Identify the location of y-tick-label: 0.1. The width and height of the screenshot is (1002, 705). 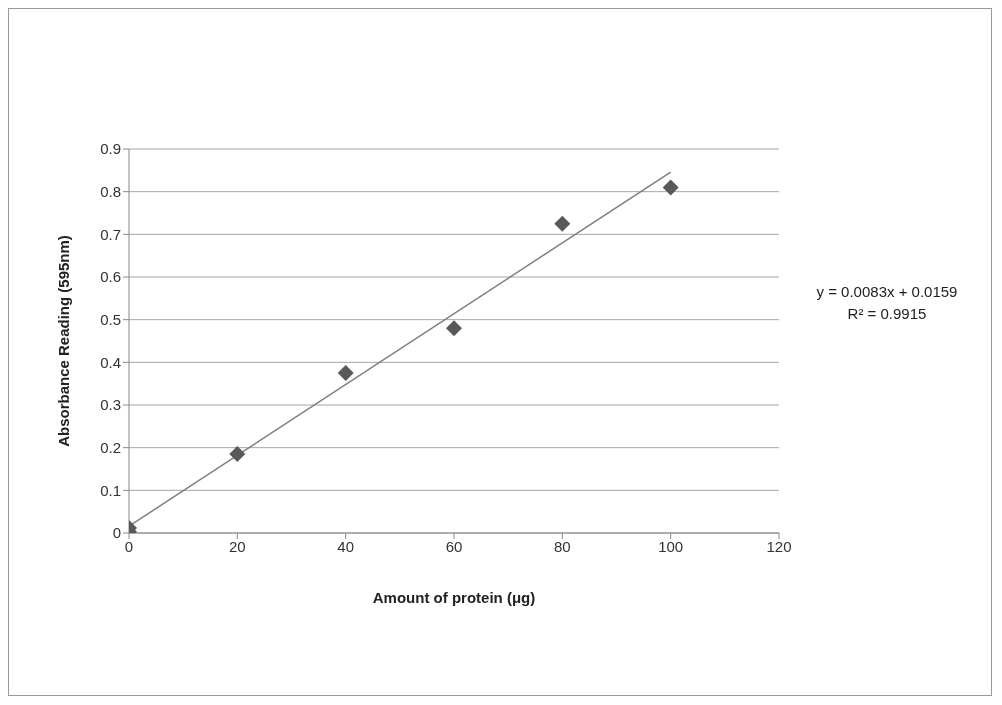
(110, 490).